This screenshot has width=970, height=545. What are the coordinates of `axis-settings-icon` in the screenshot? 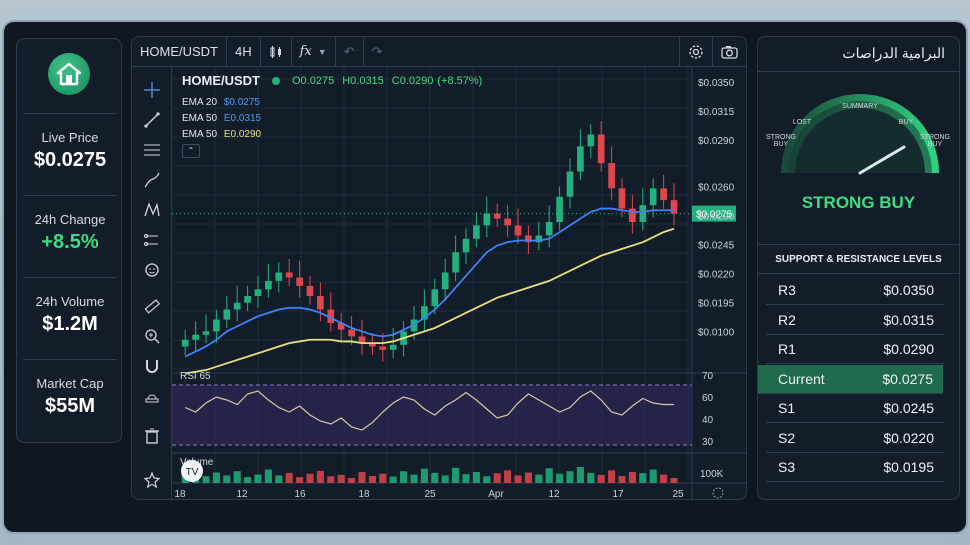 It's located at (718, 493).